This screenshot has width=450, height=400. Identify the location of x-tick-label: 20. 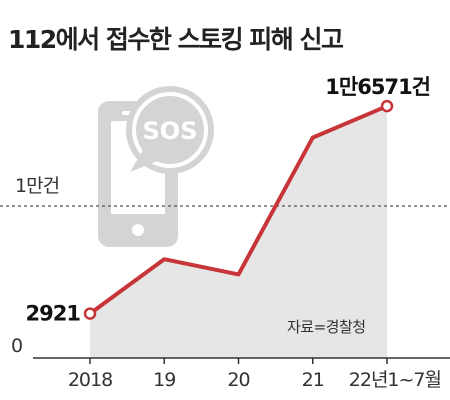
(238, 380).